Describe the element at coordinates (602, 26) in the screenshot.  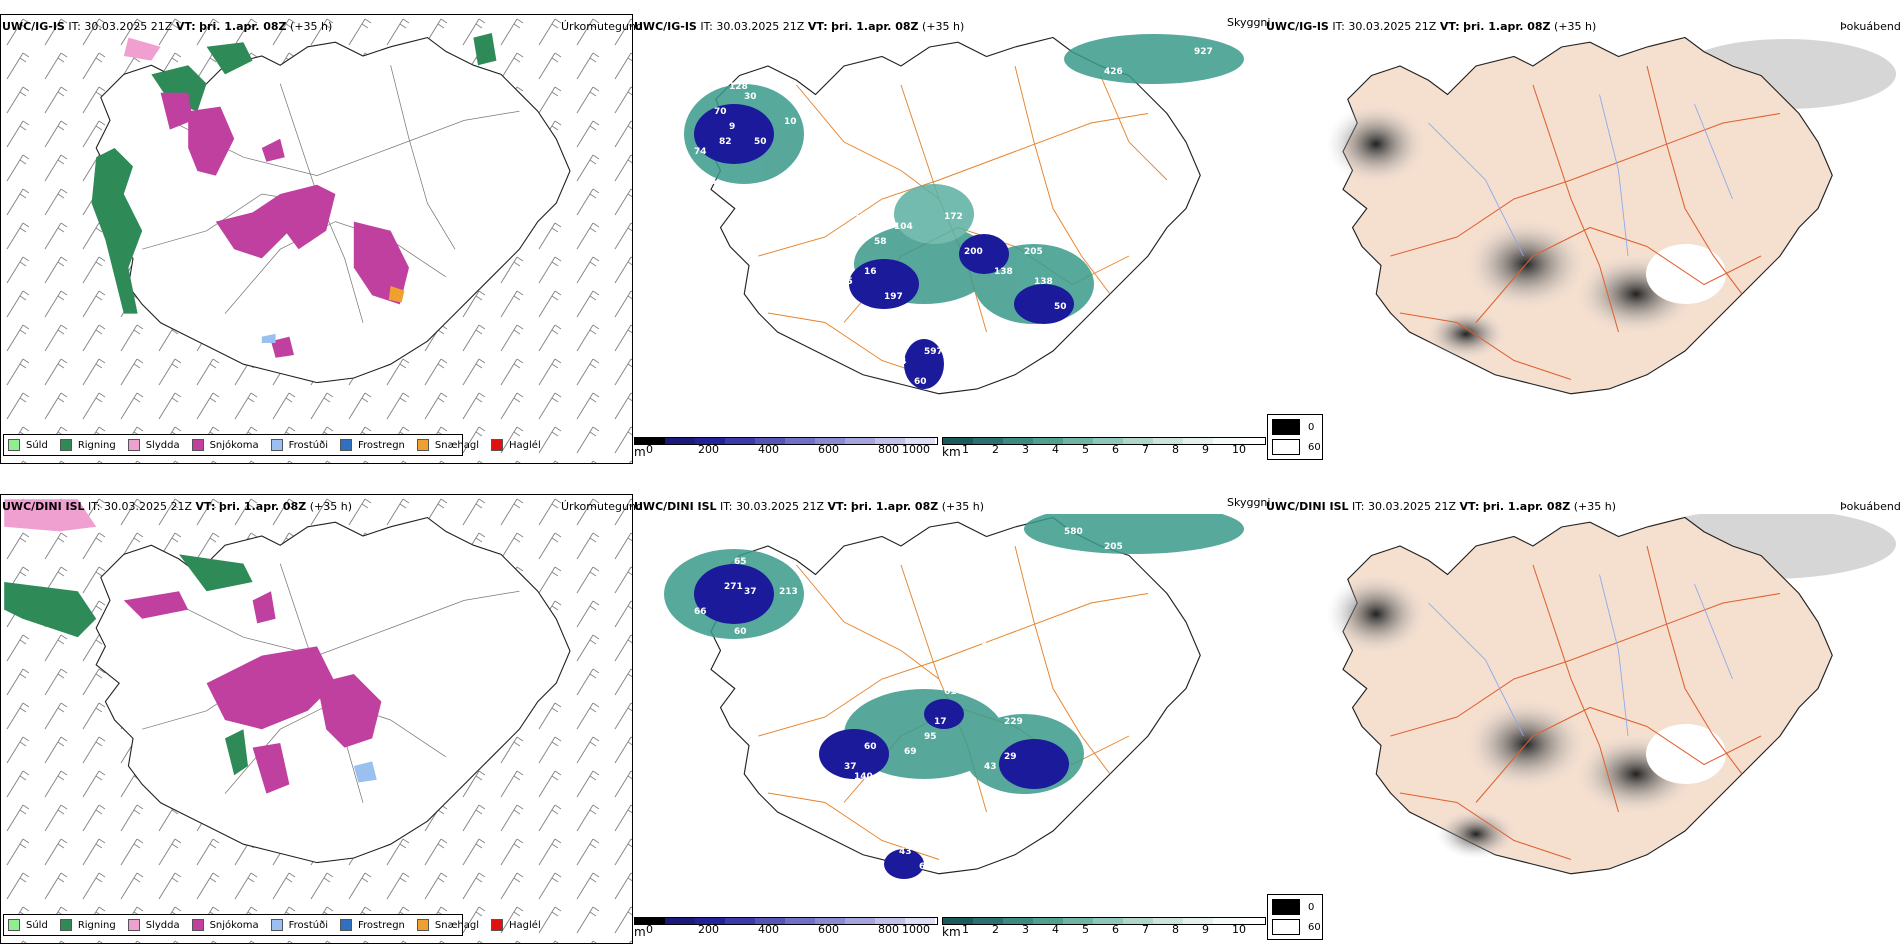
I see `precip-title-row1: Úrkomutegund` at that location.